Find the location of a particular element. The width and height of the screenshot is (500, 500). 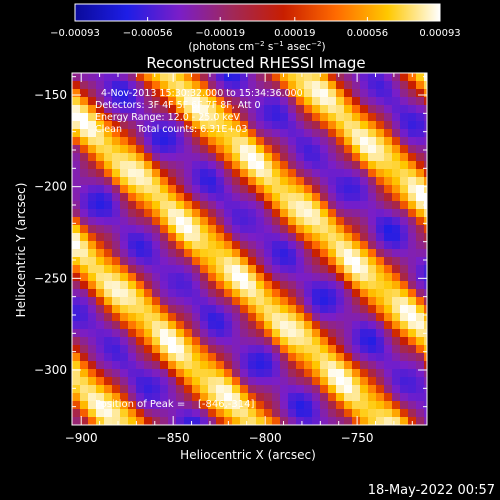

colorbar-tick-label: 0.00019 is located at coordinates (294, 33).